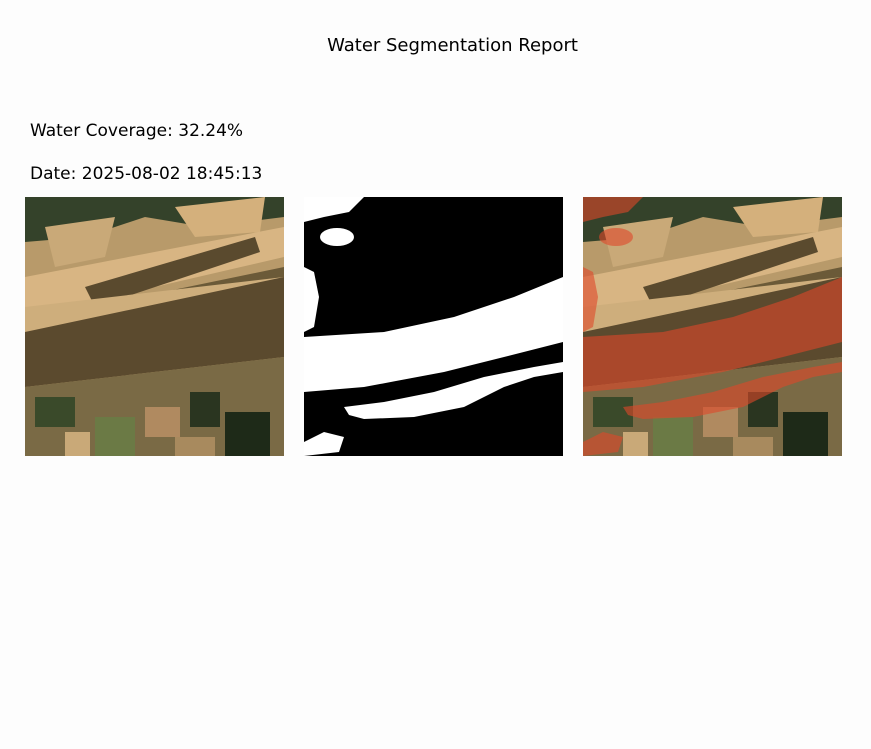 The height and width of the screenshot is (749, 871). What do you see at coordinates (53, 174) in the screenshot?
I see `date-label: Date:` at bounding box center [53, 174].